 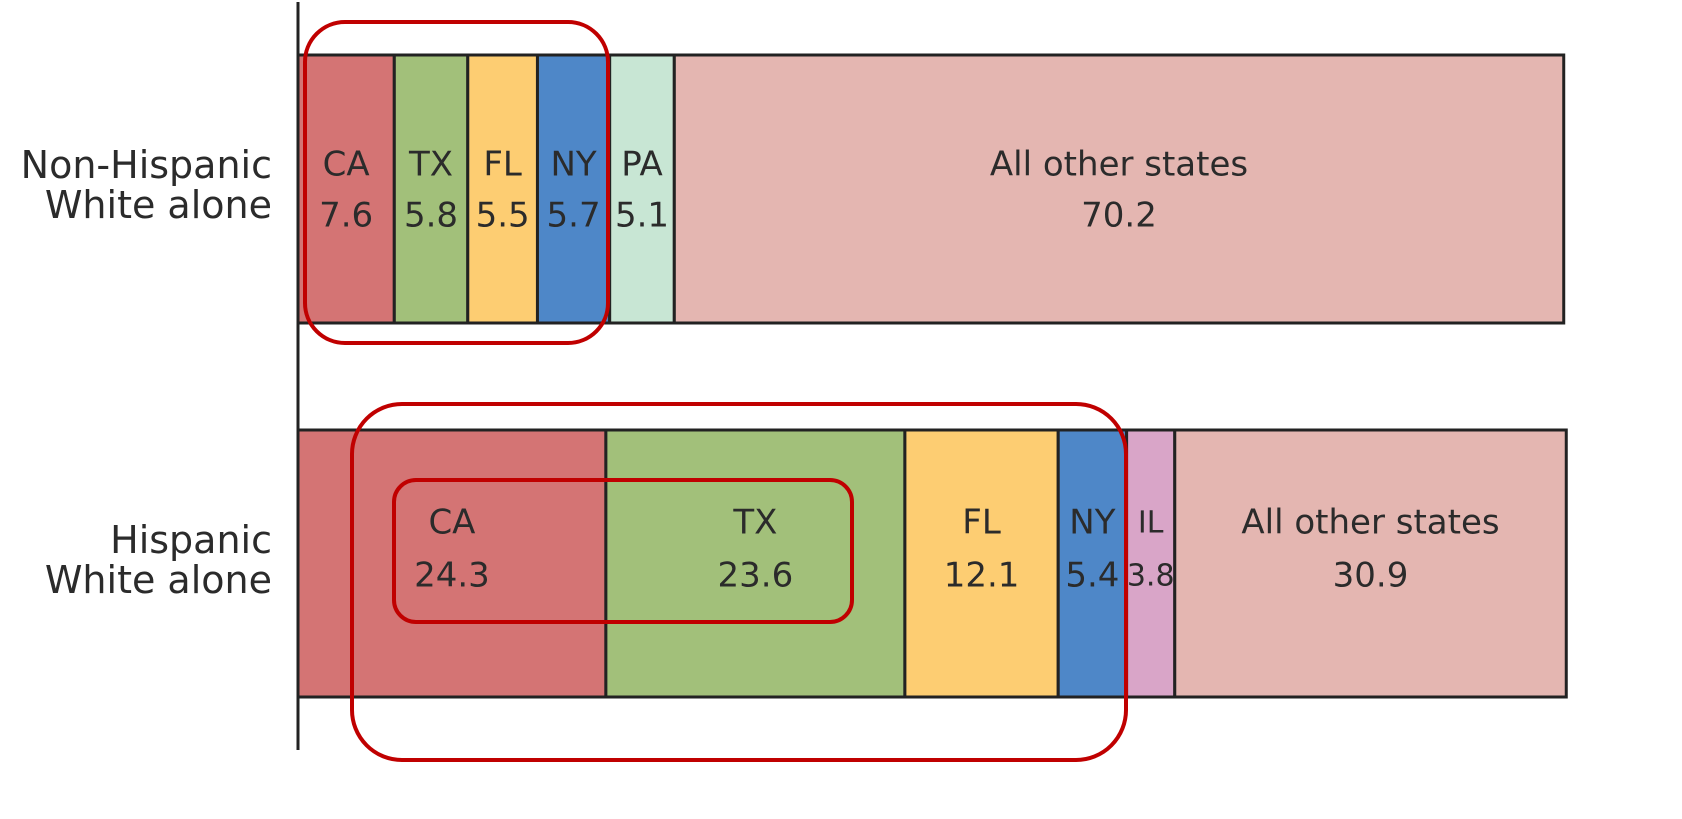 I want to click on segment-value: 23.6, so click(x=756, y=576).